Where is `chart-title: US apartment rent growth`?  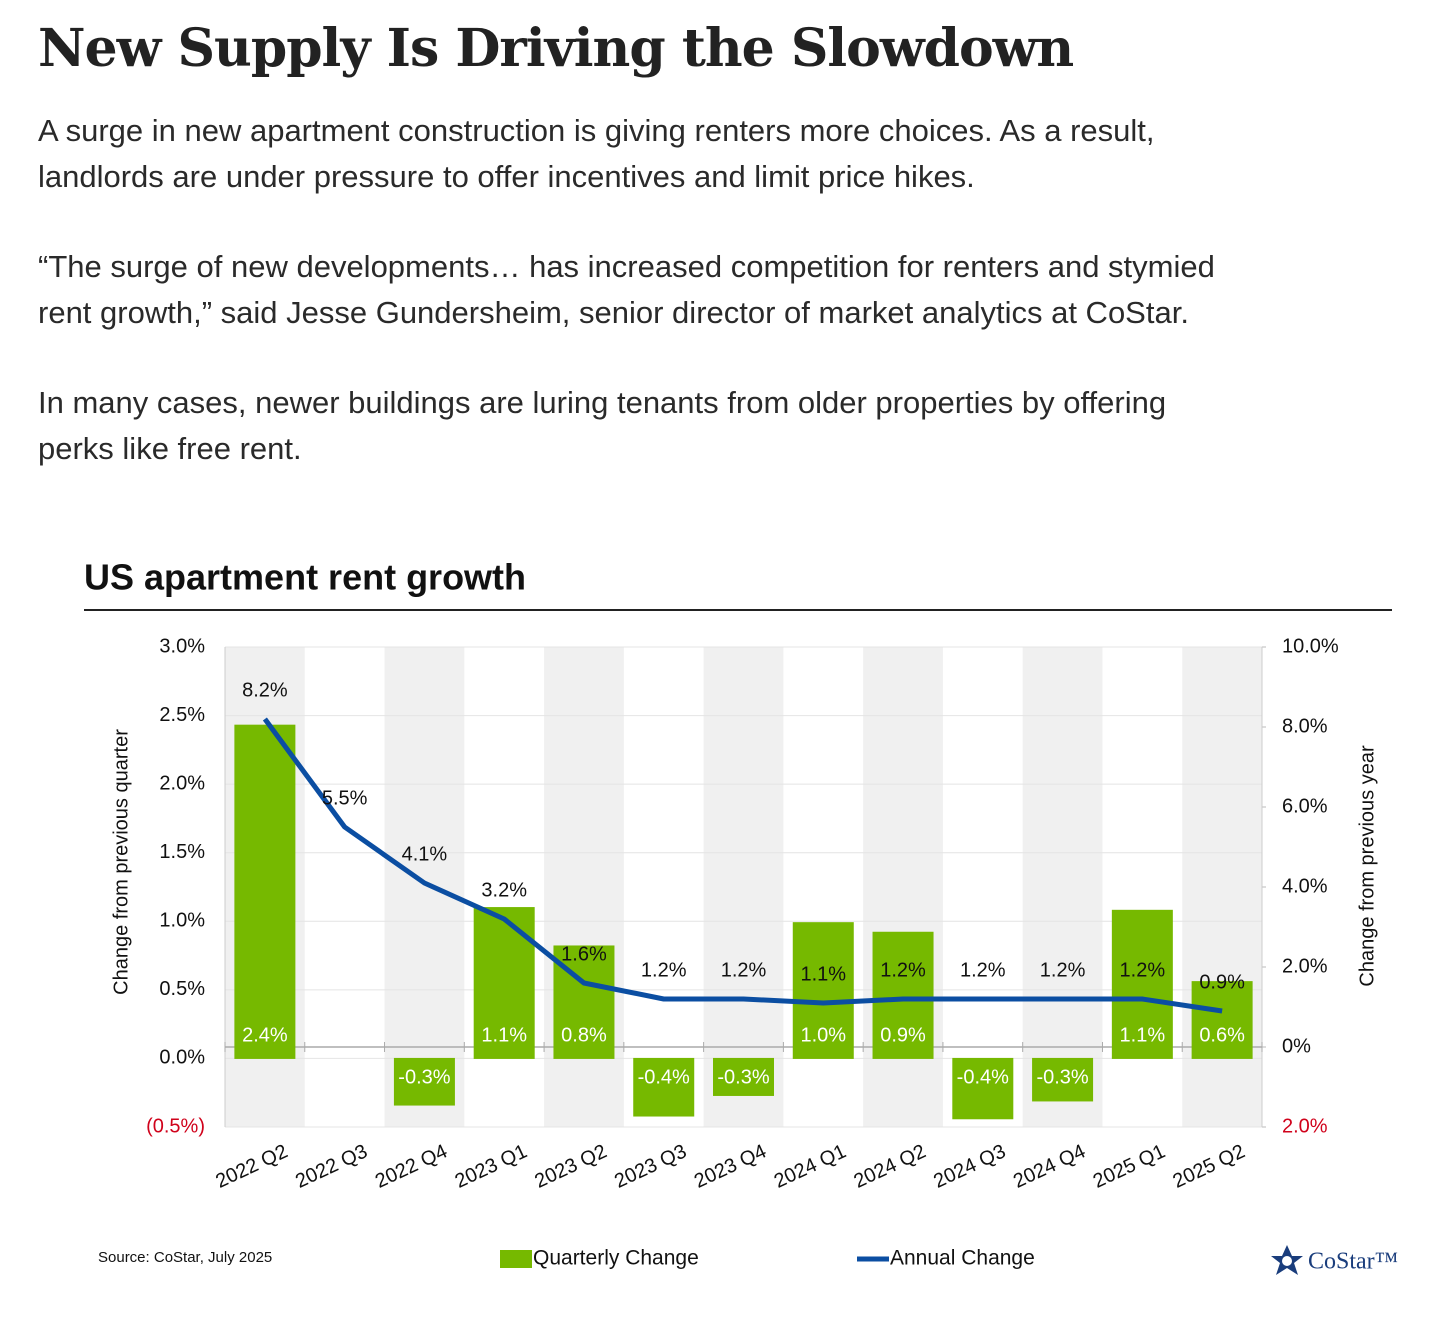 chart-title: US apartment rent growth is located at coordinates (305, 577).